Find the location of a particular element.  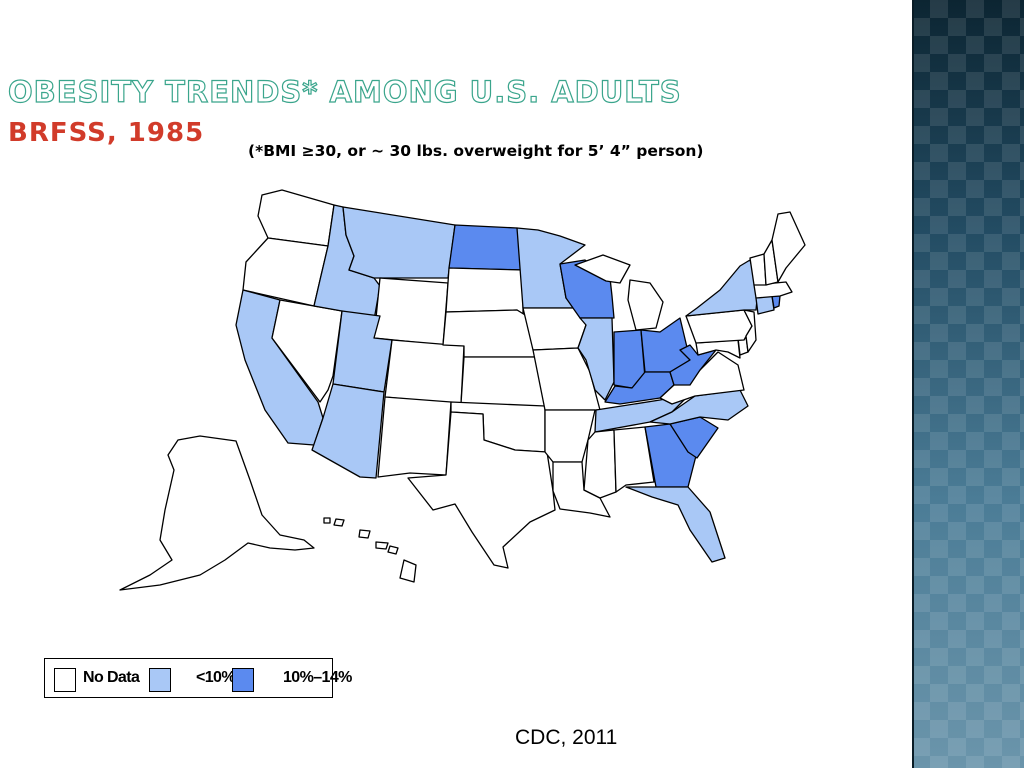

state-me is located at coordinates (788, 247).